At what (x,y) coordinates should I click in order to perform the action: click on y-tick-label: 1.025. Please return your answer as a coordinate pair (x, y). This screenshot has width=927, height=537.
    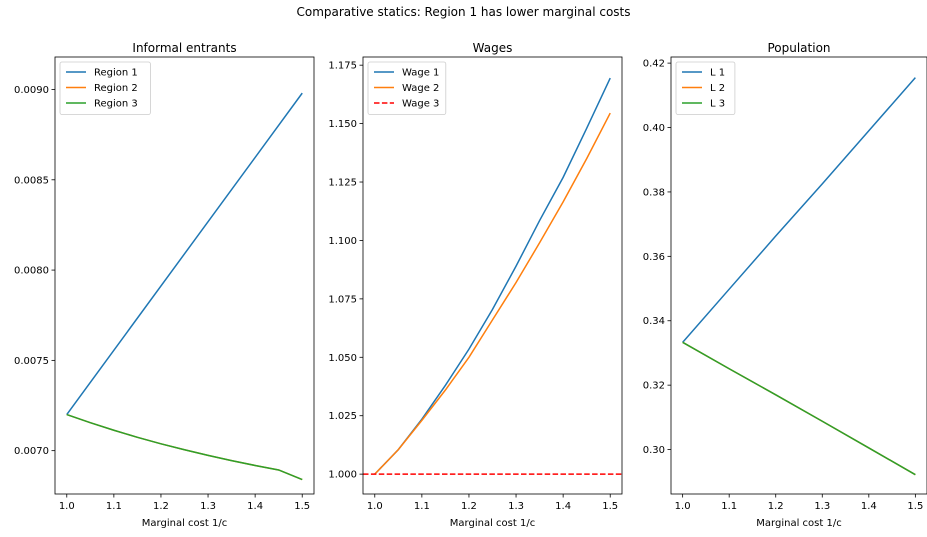
    Looking at the image, I should click on (342, 416).